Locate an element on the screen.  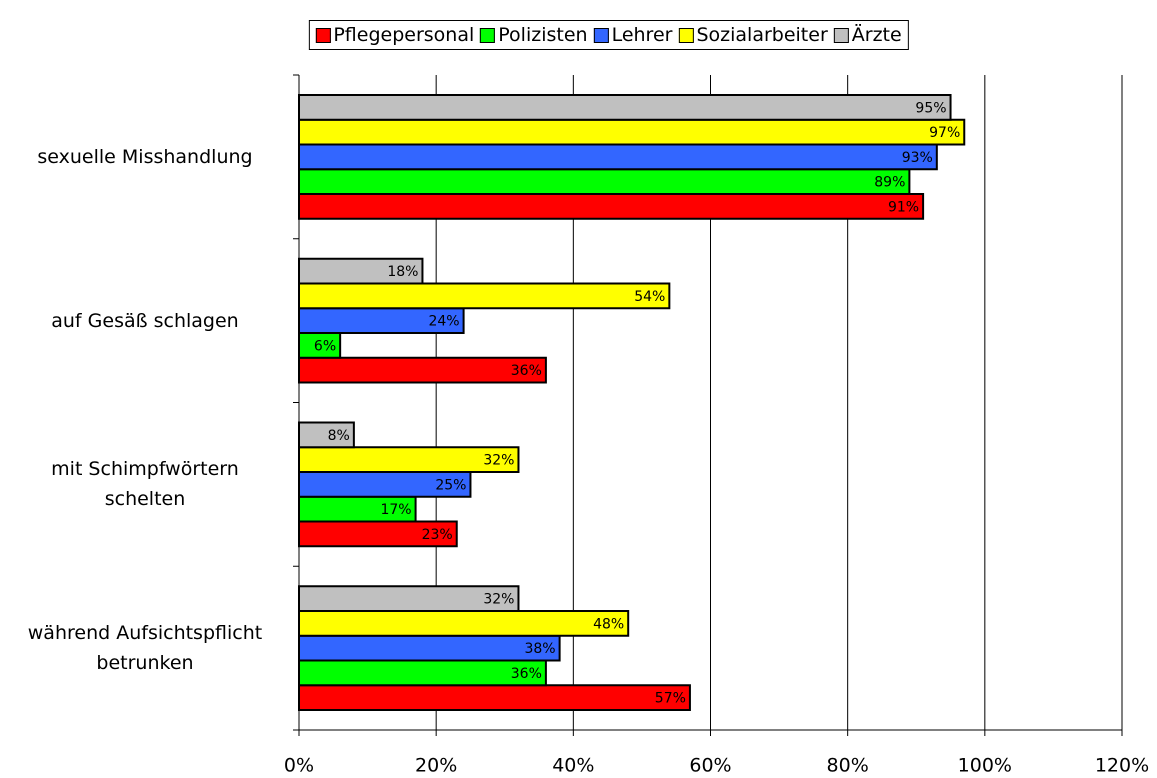
data-label: 18% is located at coordinates (402, 272).